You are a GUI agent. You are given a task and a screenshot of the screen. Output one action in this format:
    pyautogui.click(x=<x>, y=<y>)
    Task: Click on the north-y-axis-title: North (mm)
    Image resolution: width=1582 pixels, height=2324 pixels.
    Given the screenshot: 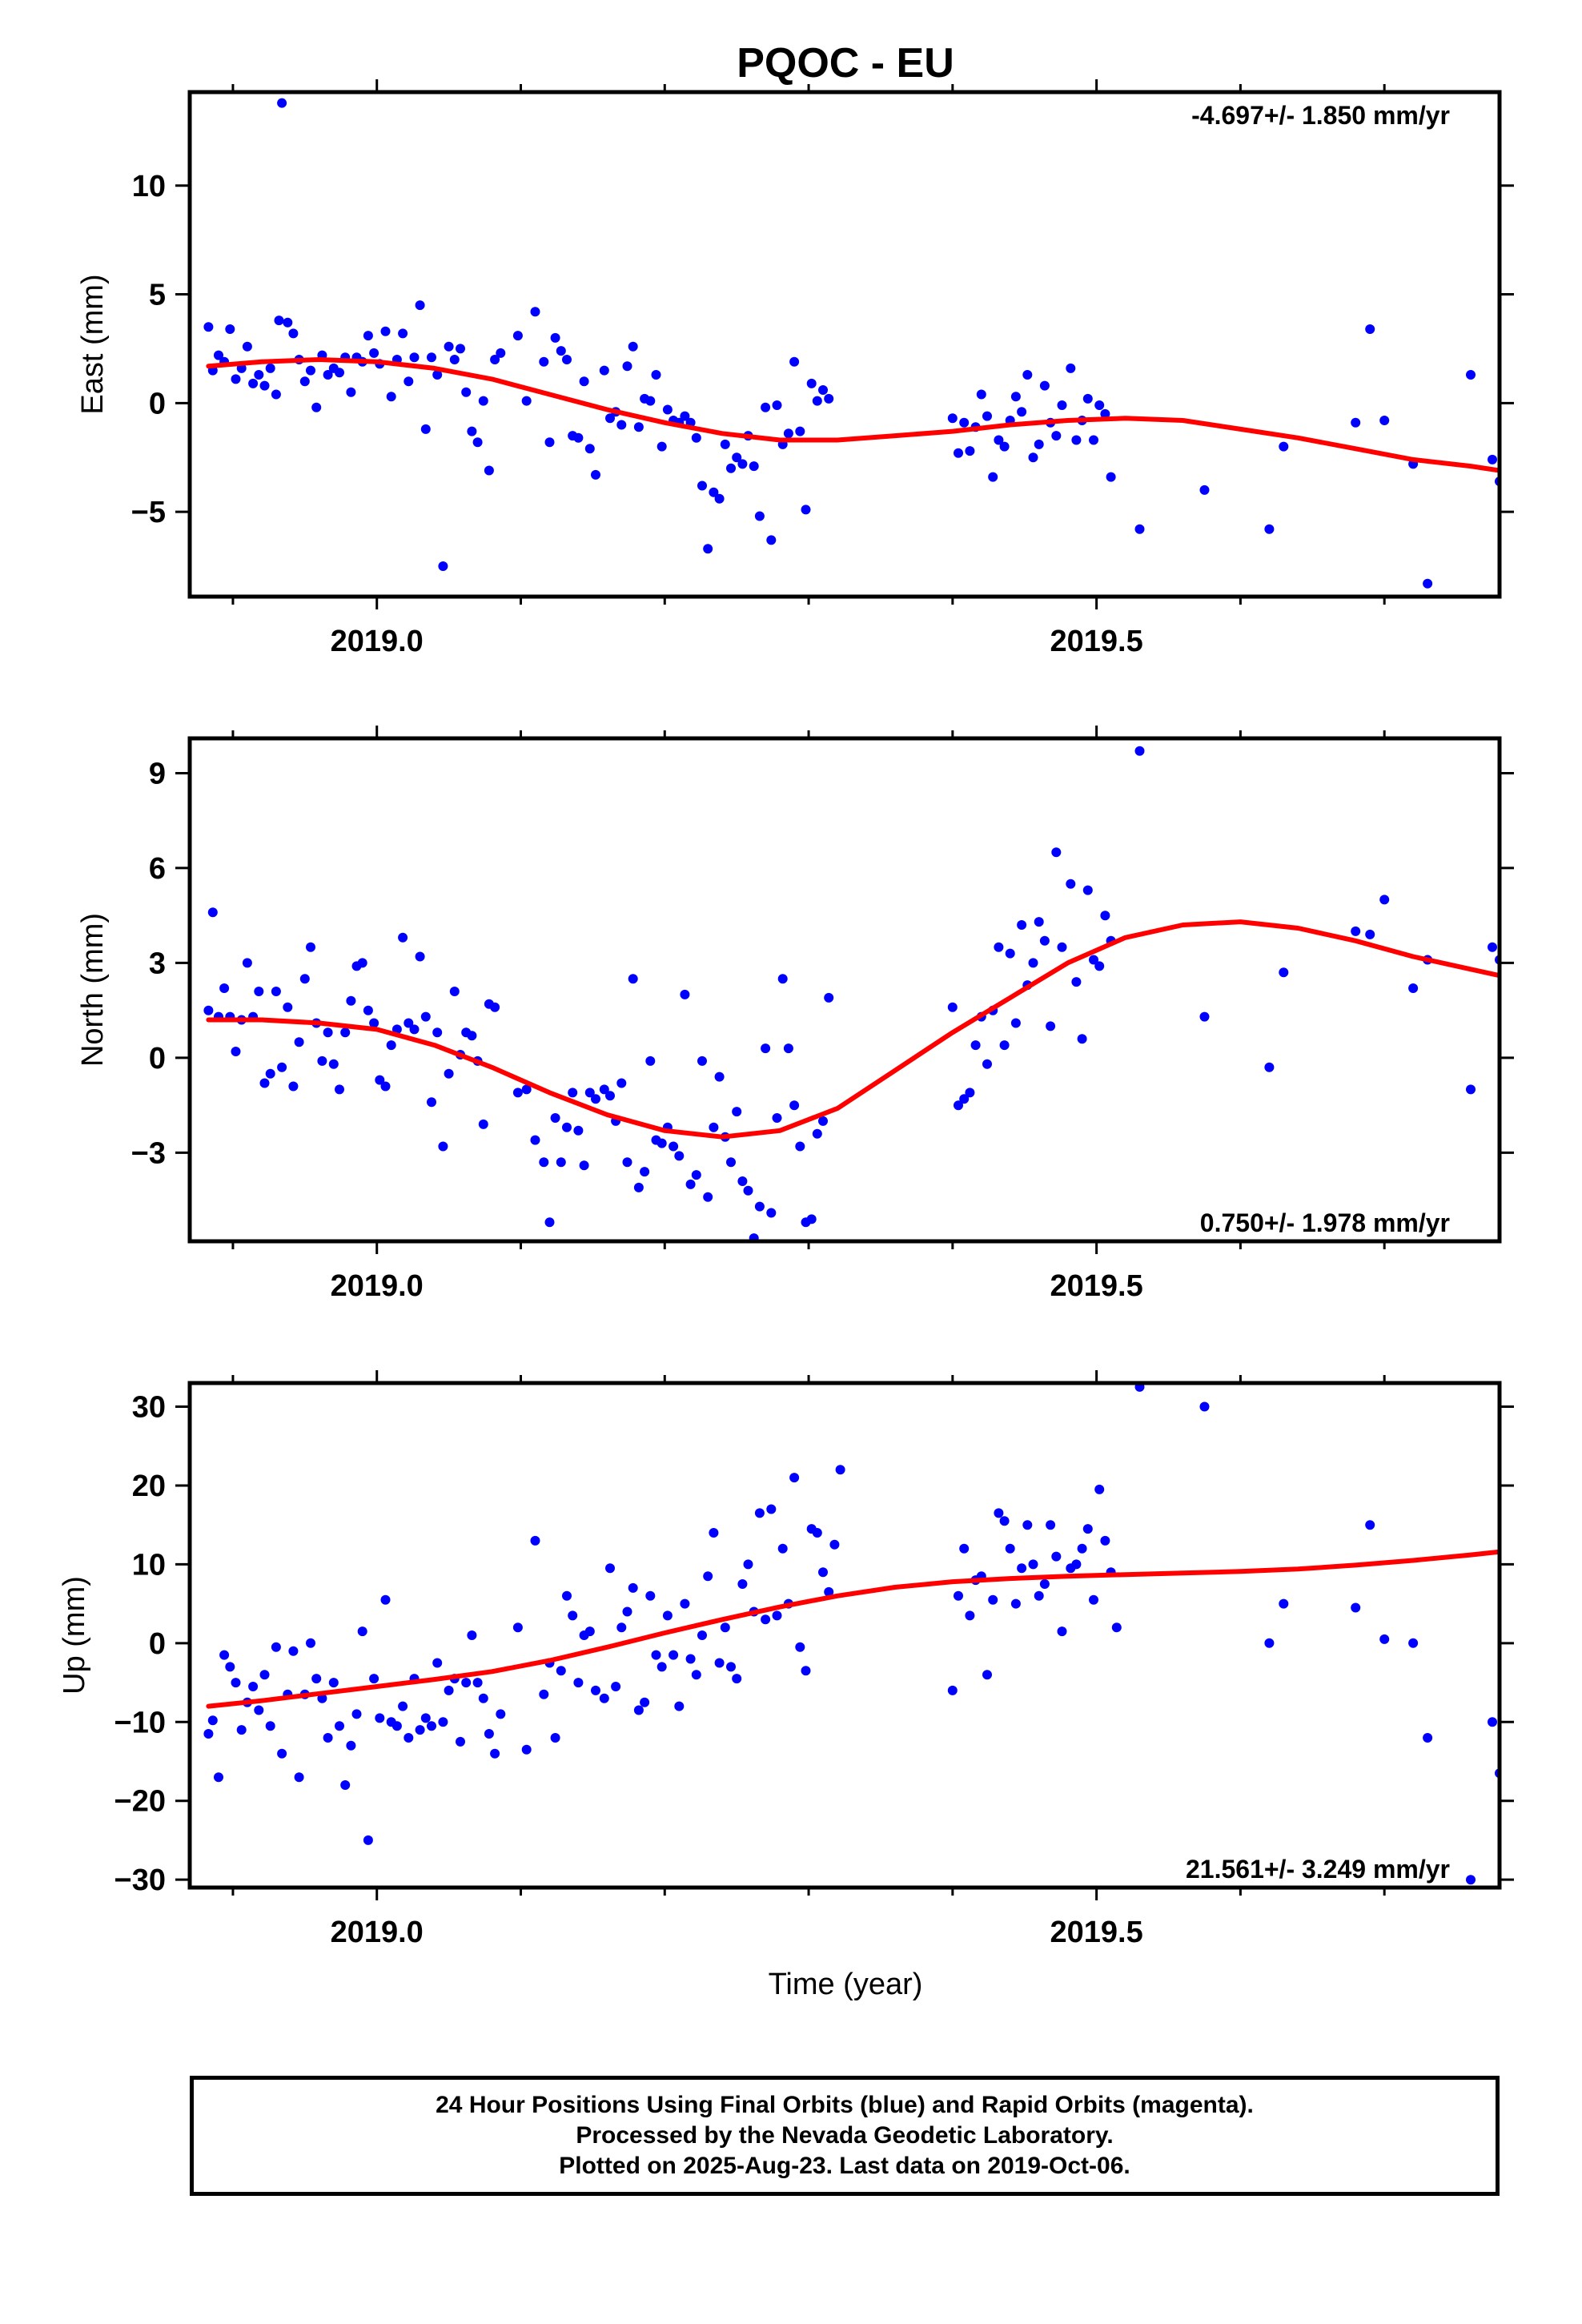 What is the action you would take?
    pyautogui.click(x=93, y=990)
    